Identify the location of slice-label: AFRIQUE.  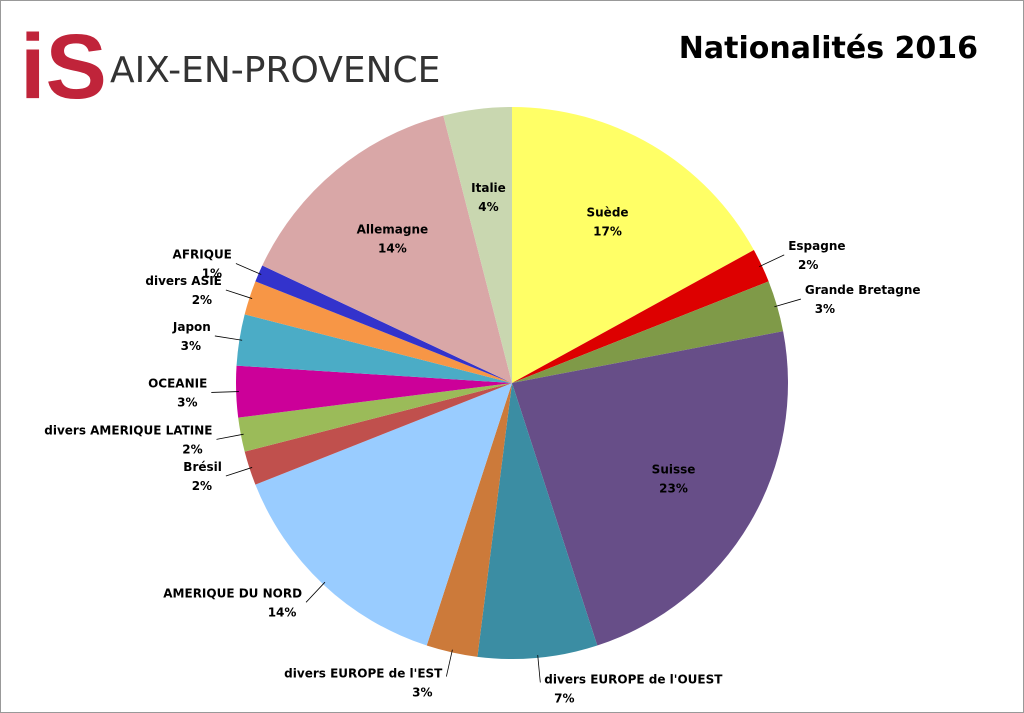
(202, 255).